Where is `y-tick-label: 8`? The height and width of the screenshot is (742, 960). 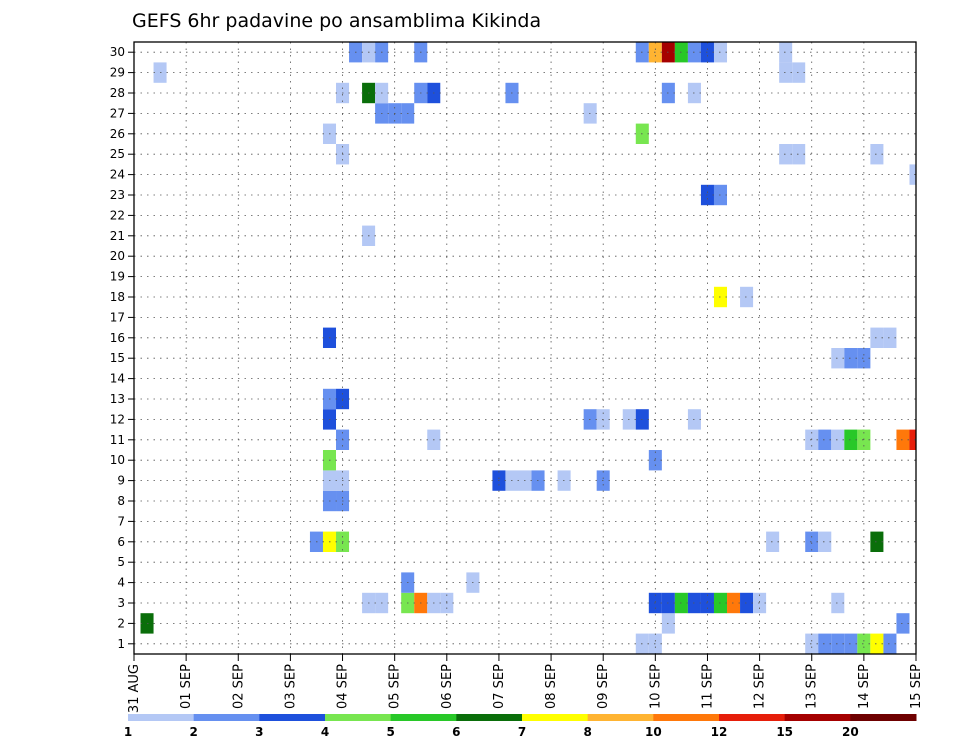 y-tick-label: 8 is located at coordinates (121, 501).